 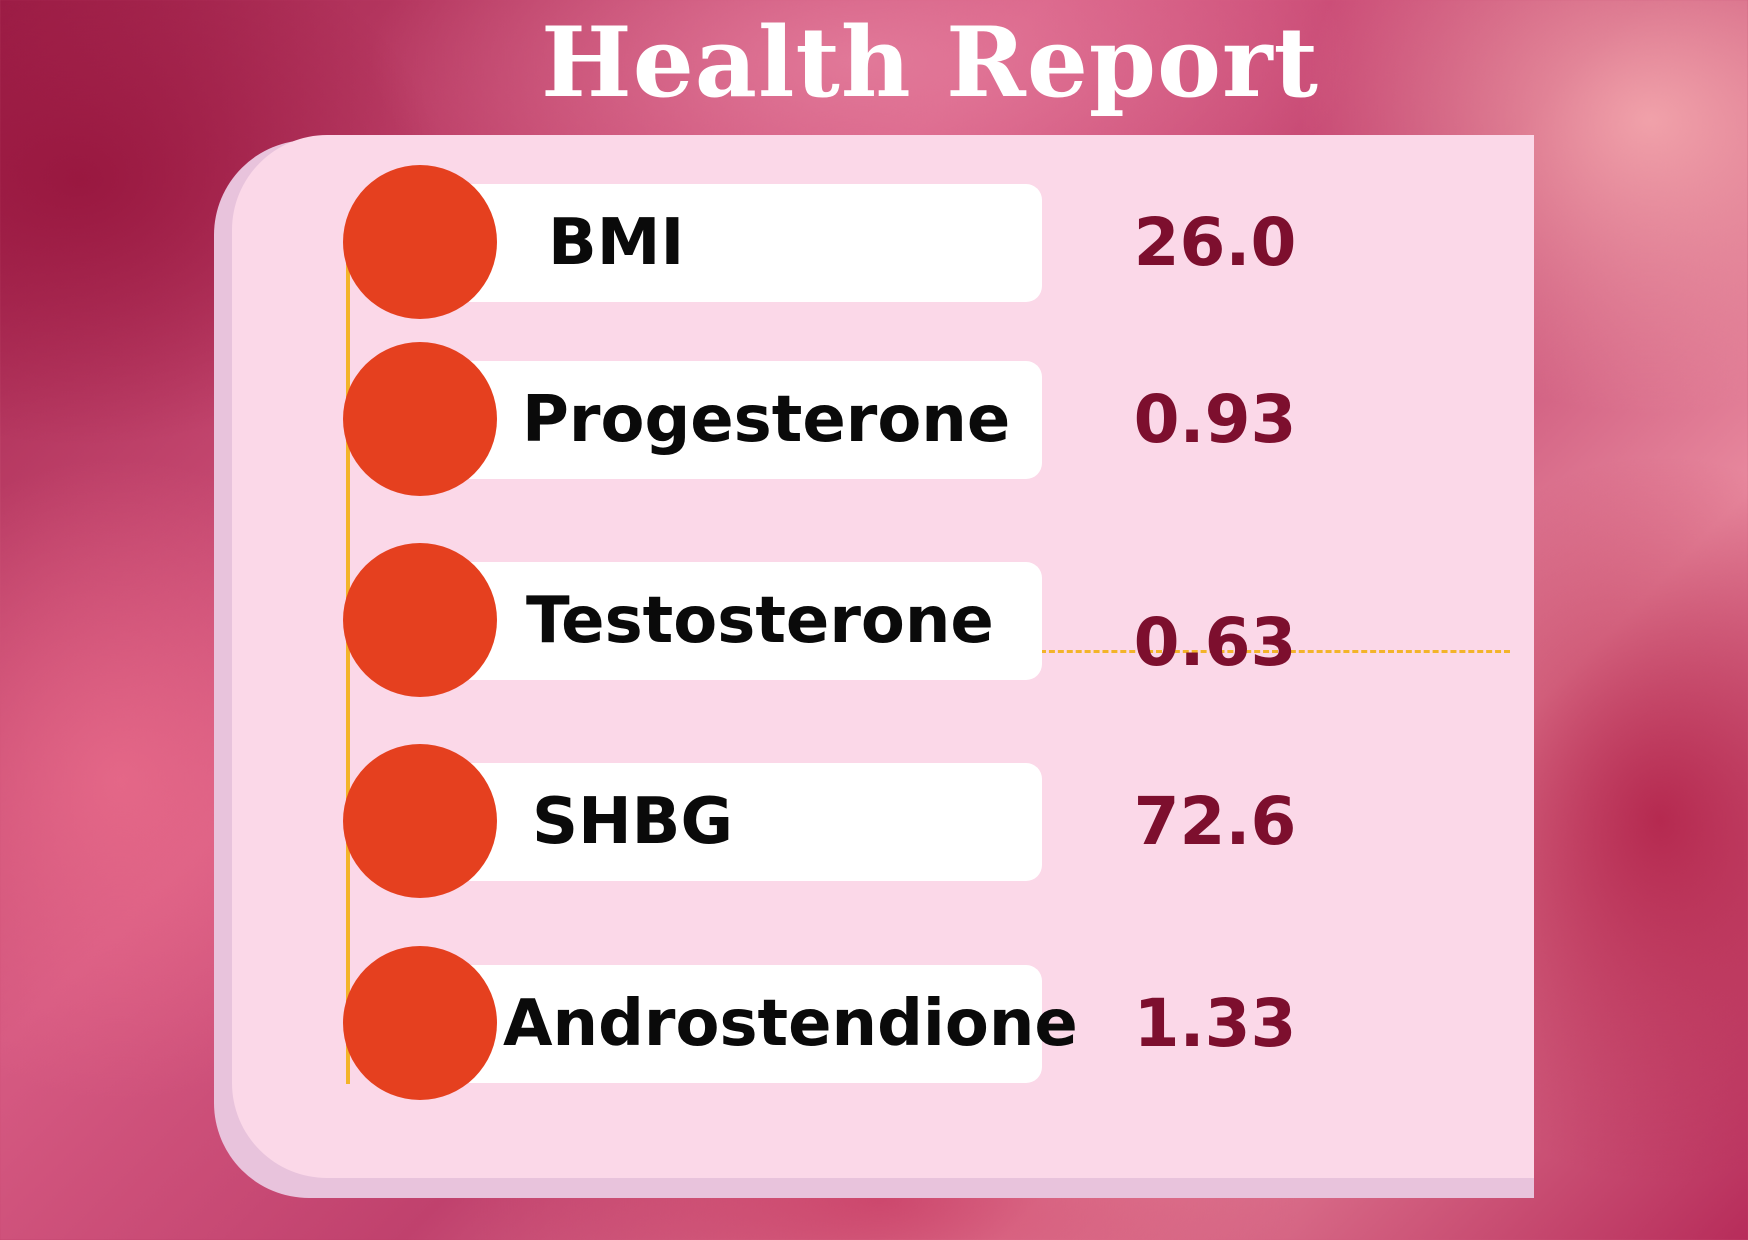 I want to click on metric-row-testosterone: Testosterone 0.63, so click(x=874, y=620).